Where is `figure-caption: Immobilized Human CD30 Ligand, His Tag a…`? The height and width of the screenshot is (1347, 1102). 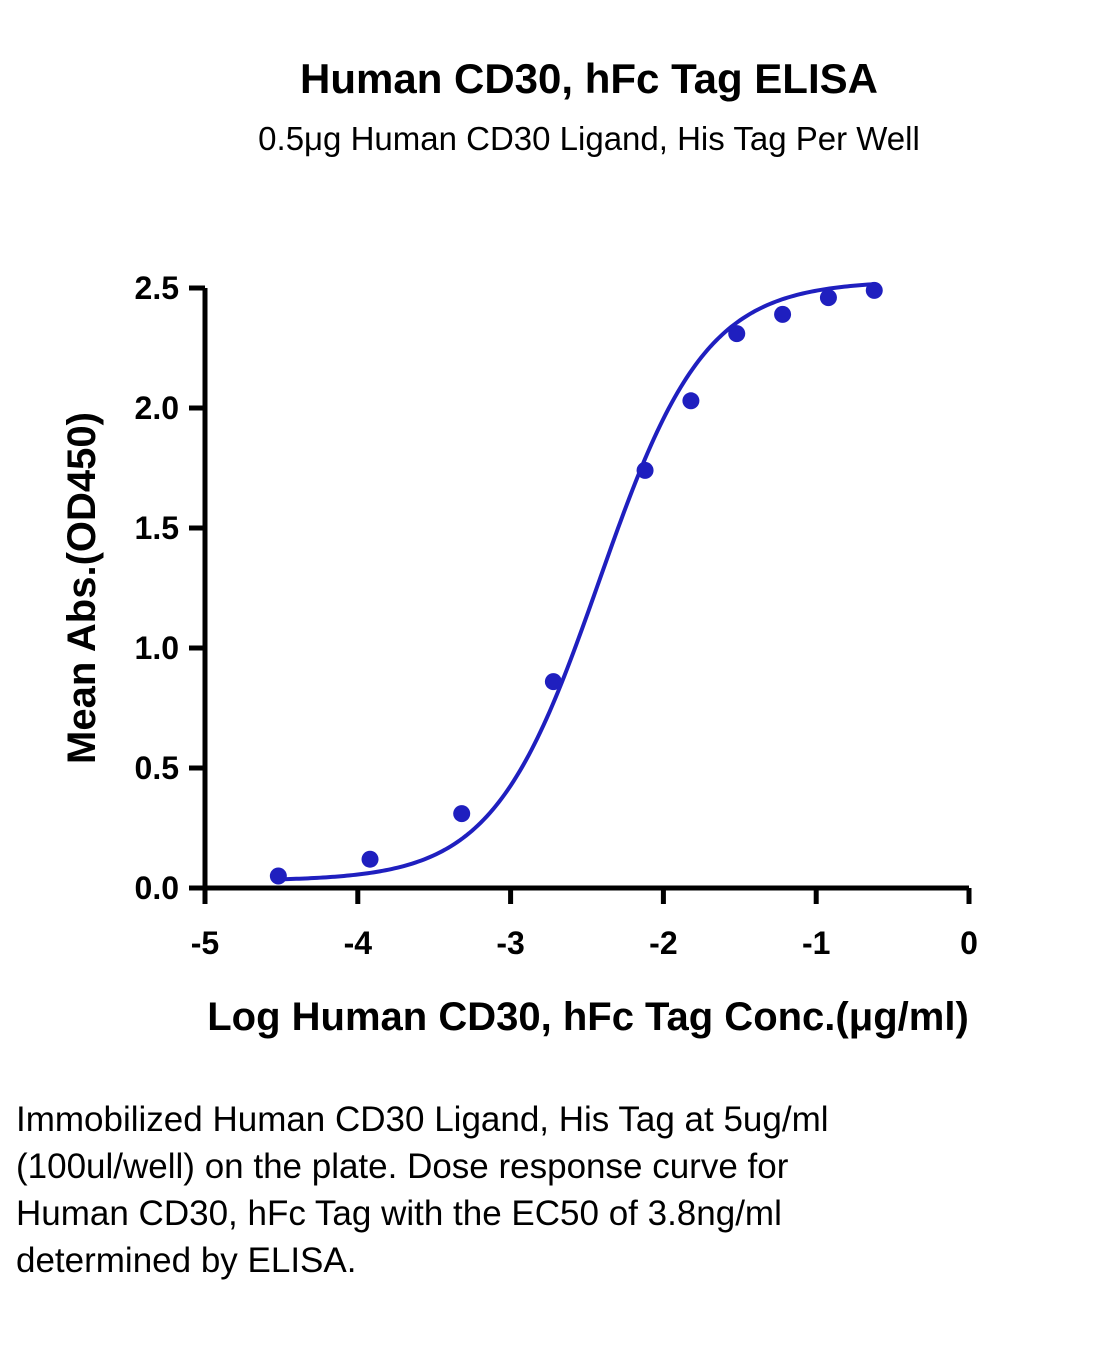
figure-caption: Immobilized Human CD30 Ligand, His Tag a… is located at coordinates (422, 1190).